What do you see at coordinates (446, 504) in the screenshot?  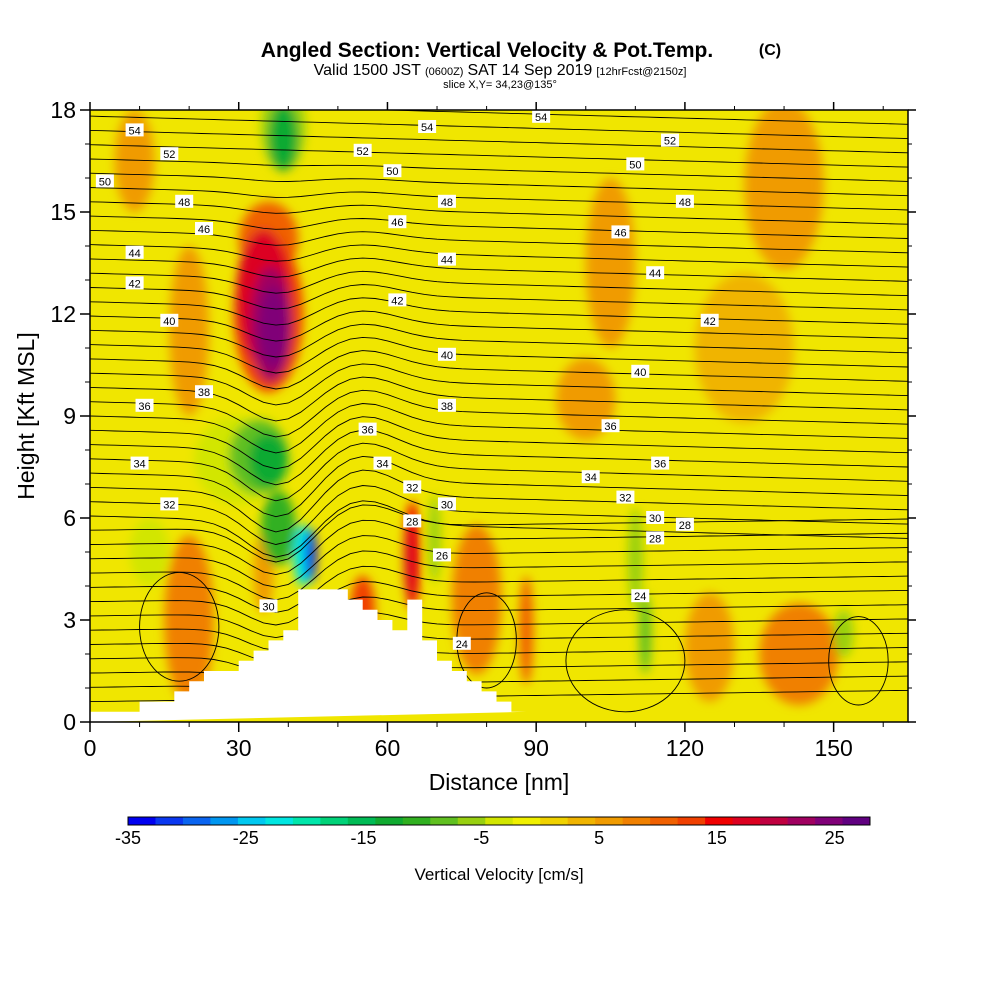 I see `contour-label: 30` at bounding box center [446, 504].